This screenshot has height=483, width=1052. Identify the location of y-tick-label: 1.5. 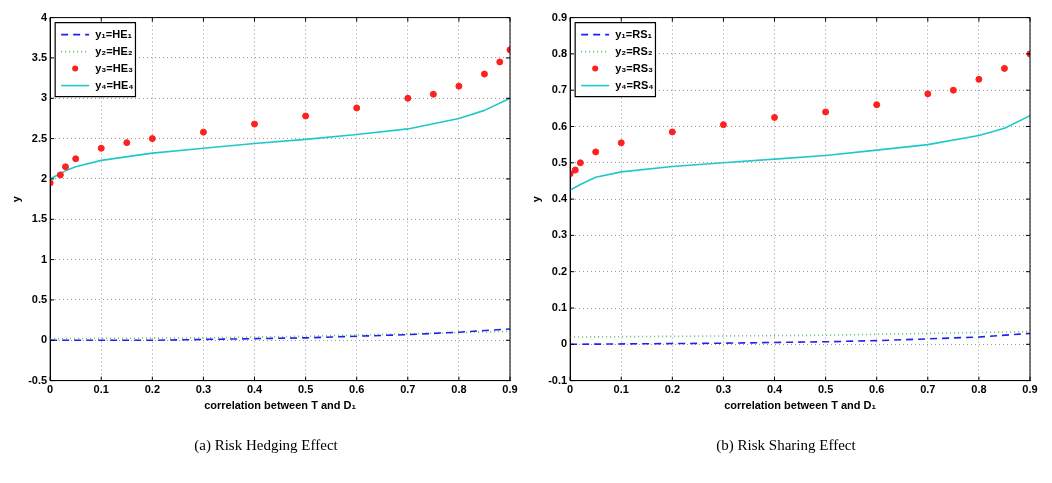
(39, 218).